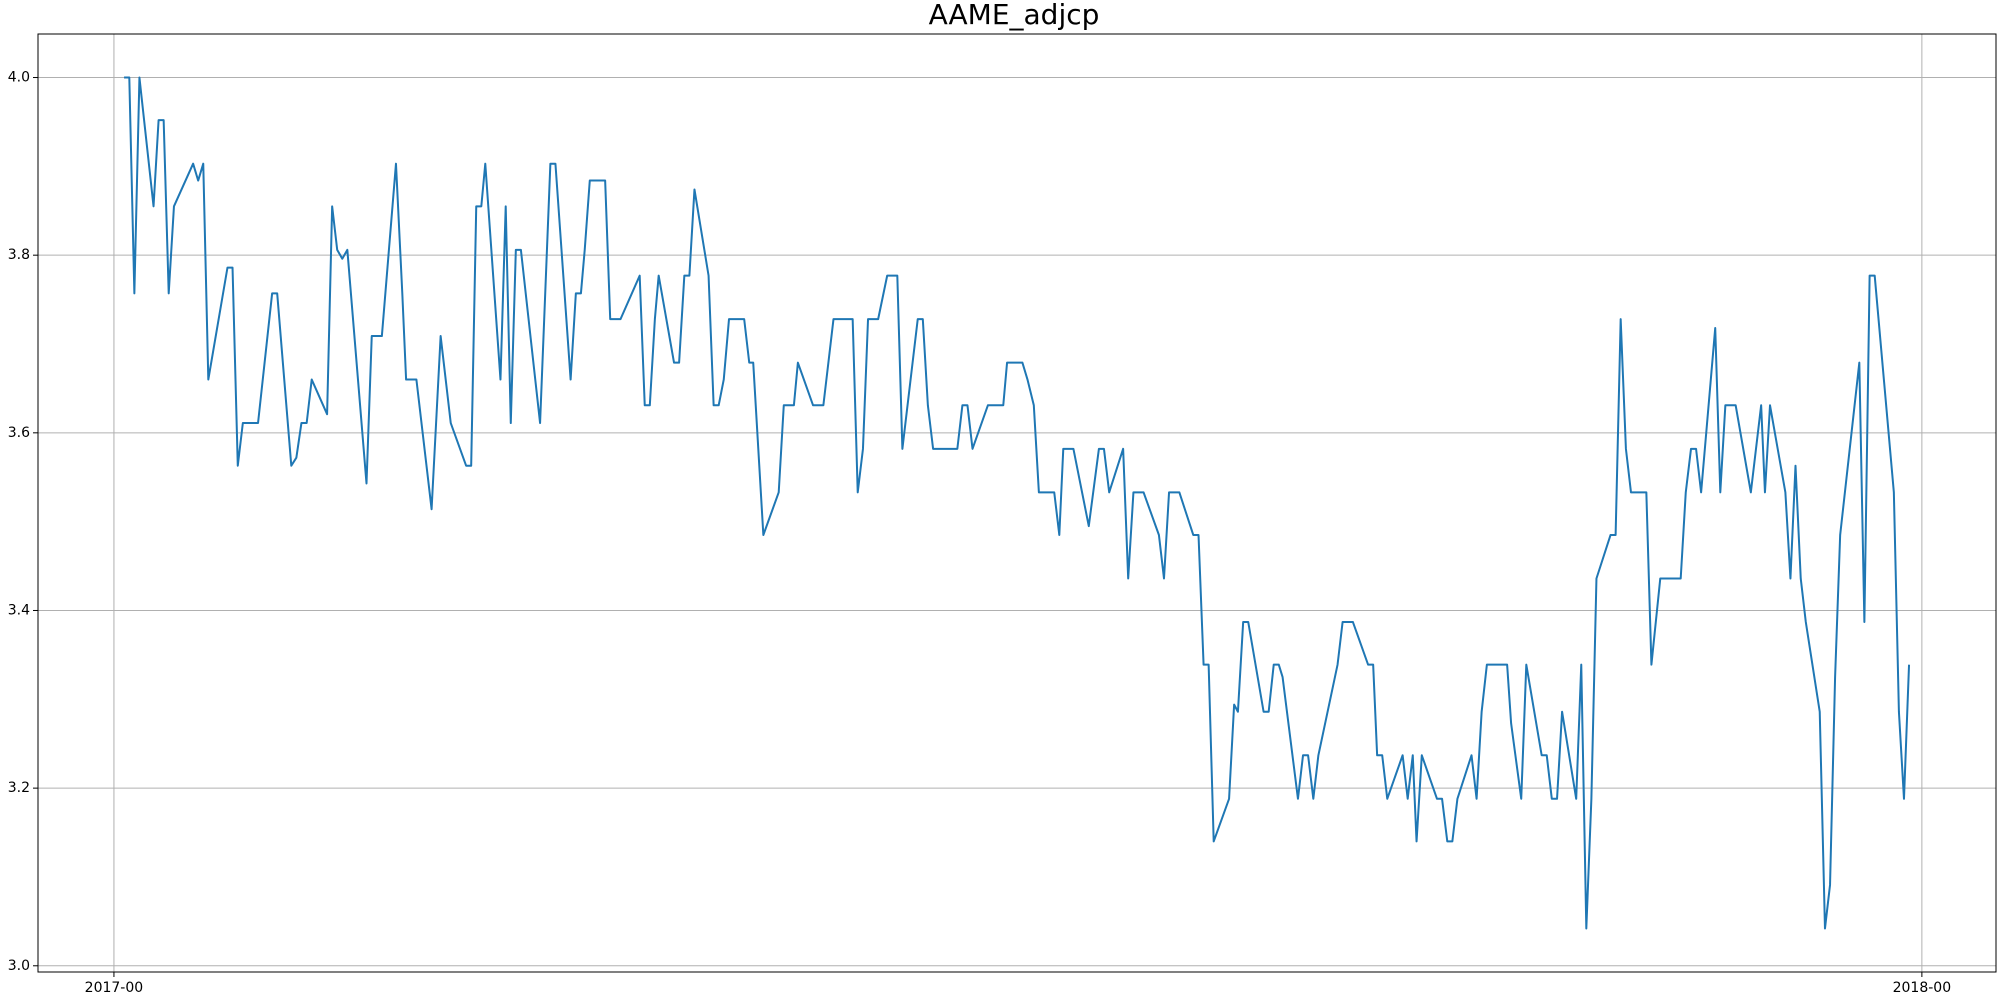 The width and height of the screenshot is (2000, 1000). Describe the element at coordinates (19, 966) in the screenshot. I see `y-tick-label: 3.0` at that location.